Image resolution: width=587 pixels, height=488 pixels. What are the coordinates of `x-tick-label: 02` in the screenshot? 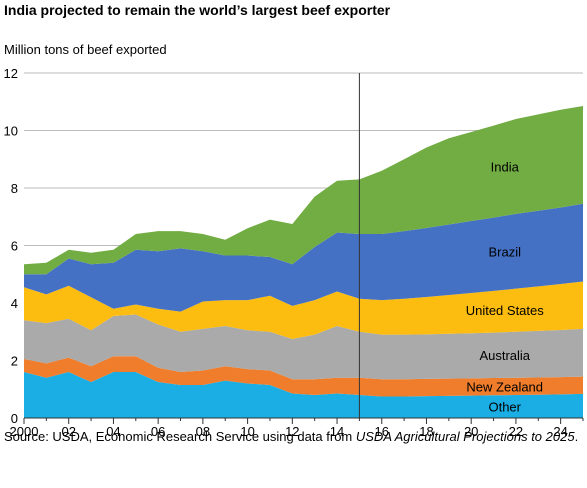 It's located at (68, 431).